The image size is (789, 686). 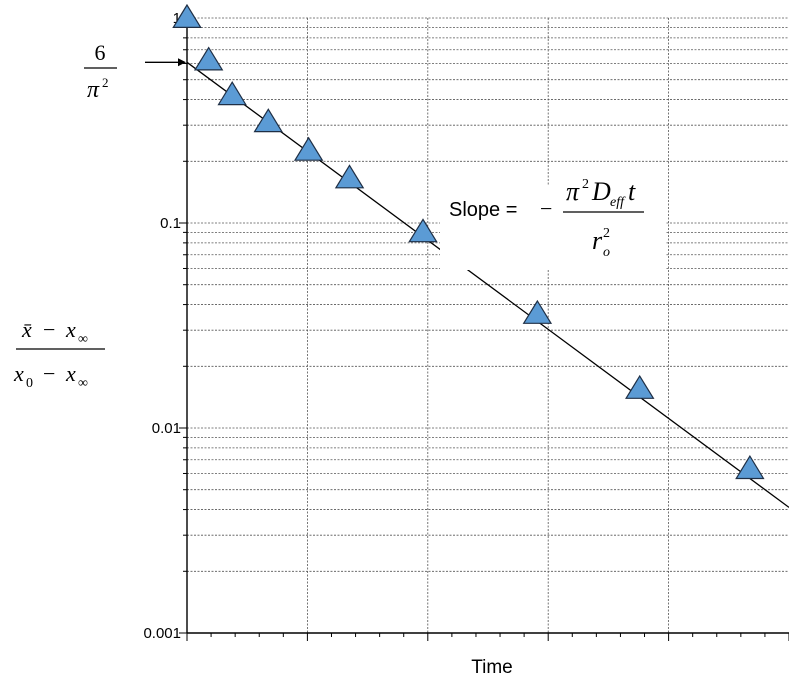 What do you see at coordinates (26, 329) in the screenshot?
I see `y-label-num-left: x̄` at bounding box center [26, 329].